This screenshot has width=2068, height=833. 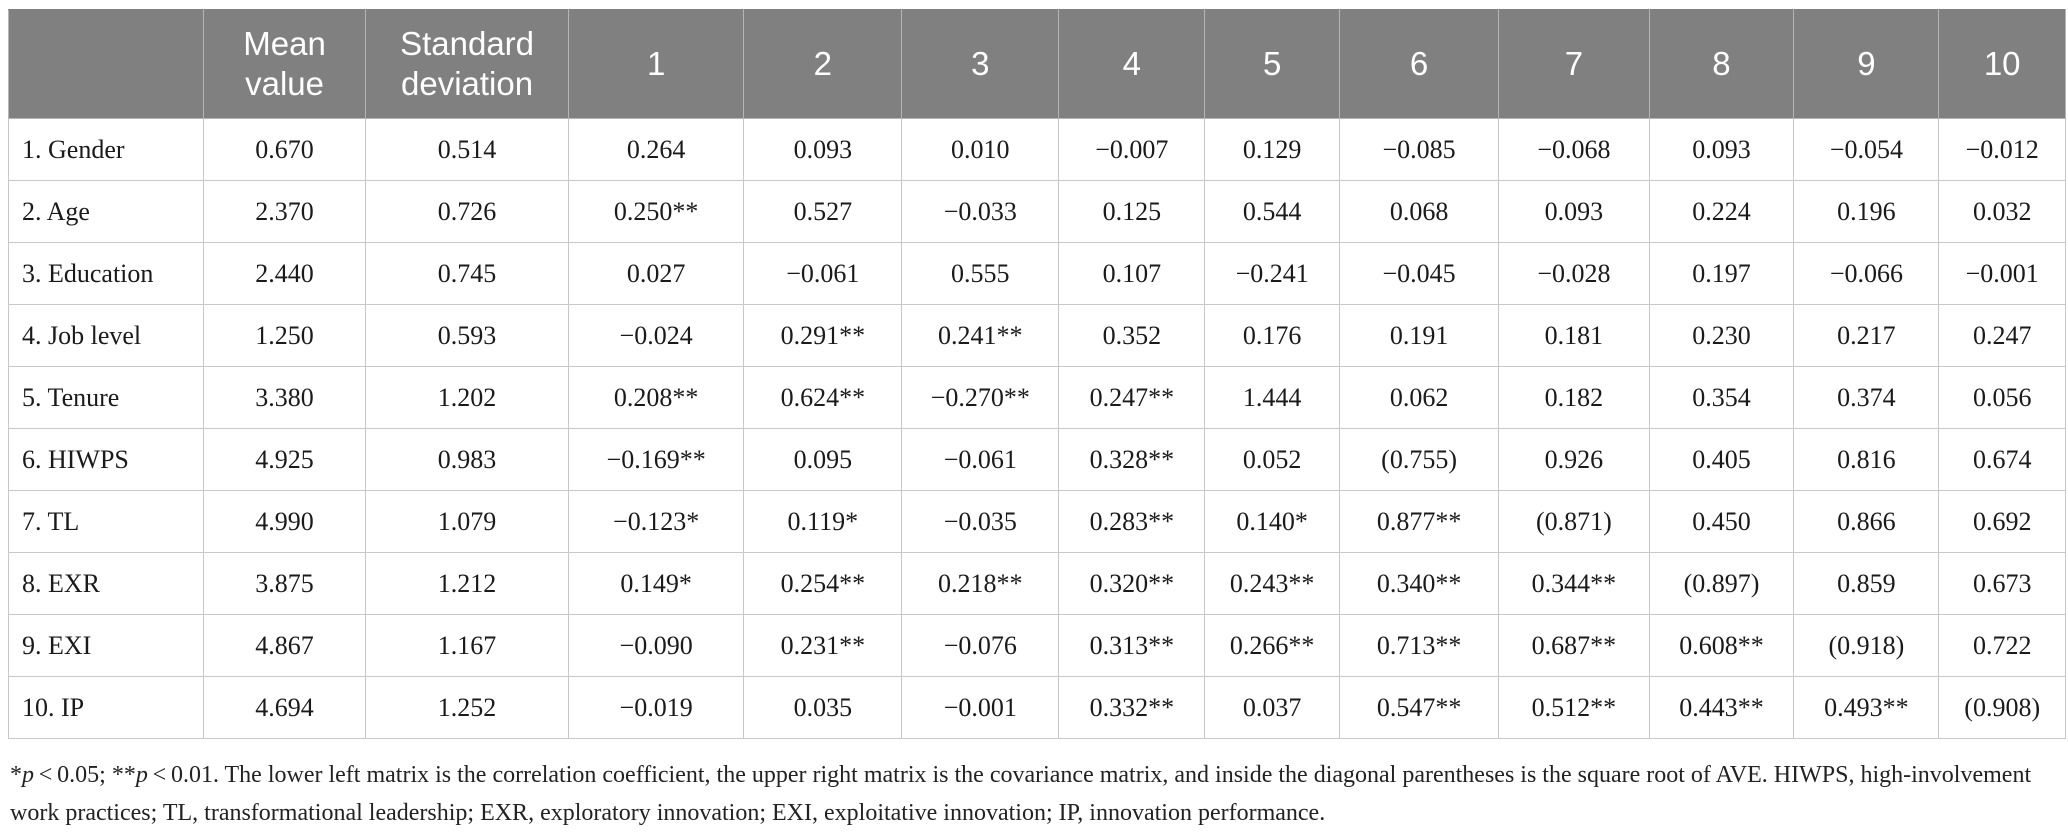 I want to click on cell-col-8: 0.224, so click(x=1721, y=211).